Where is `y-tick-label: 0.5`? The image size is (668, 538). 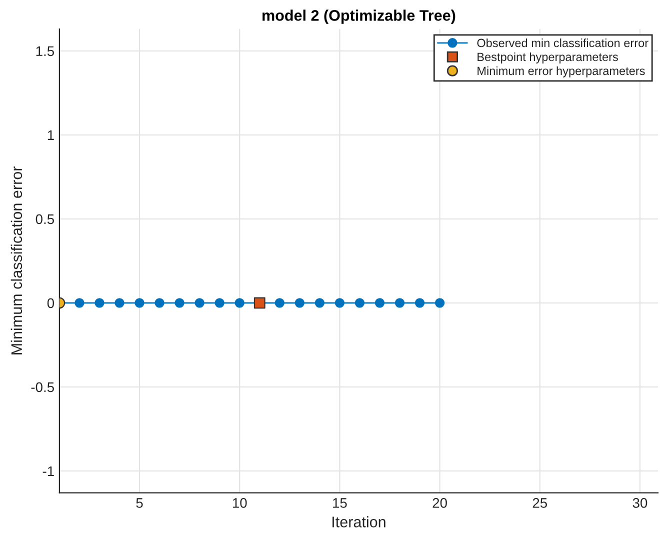
y-tick-label: 0.5 is located at coordinates (45, 219).